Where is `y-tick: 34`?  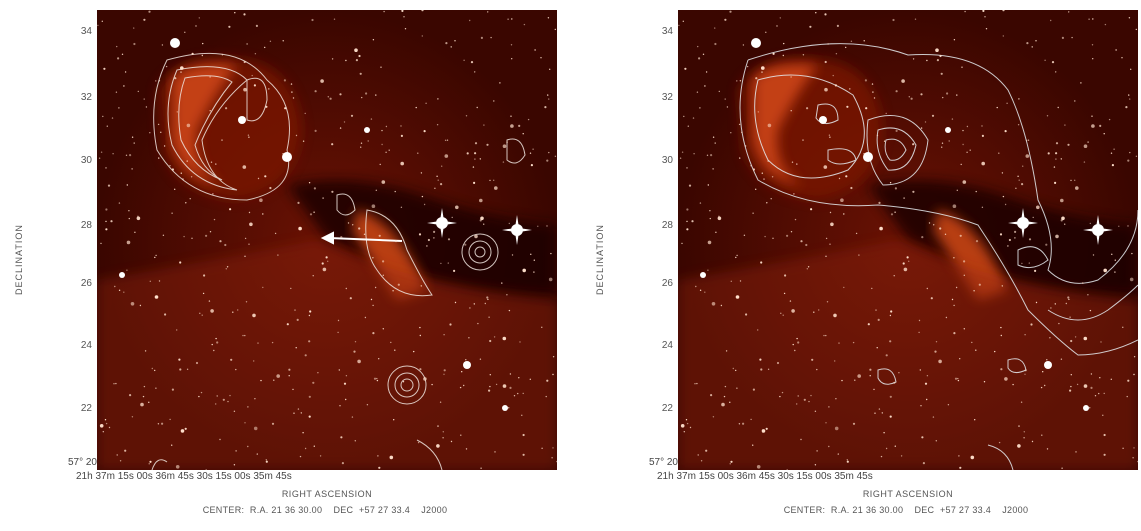 y-tick: 34 is located at coordinates (86, 31).